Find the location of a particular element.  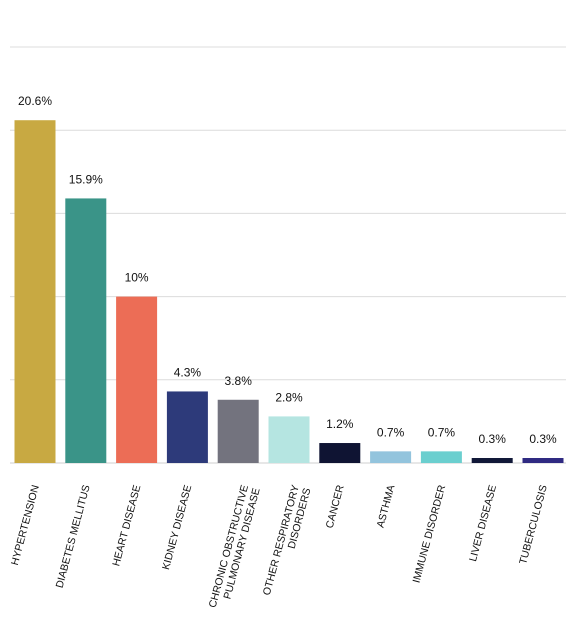

category-label-heart-disease: HEART DISEASE is located at coordinates (126, 526).